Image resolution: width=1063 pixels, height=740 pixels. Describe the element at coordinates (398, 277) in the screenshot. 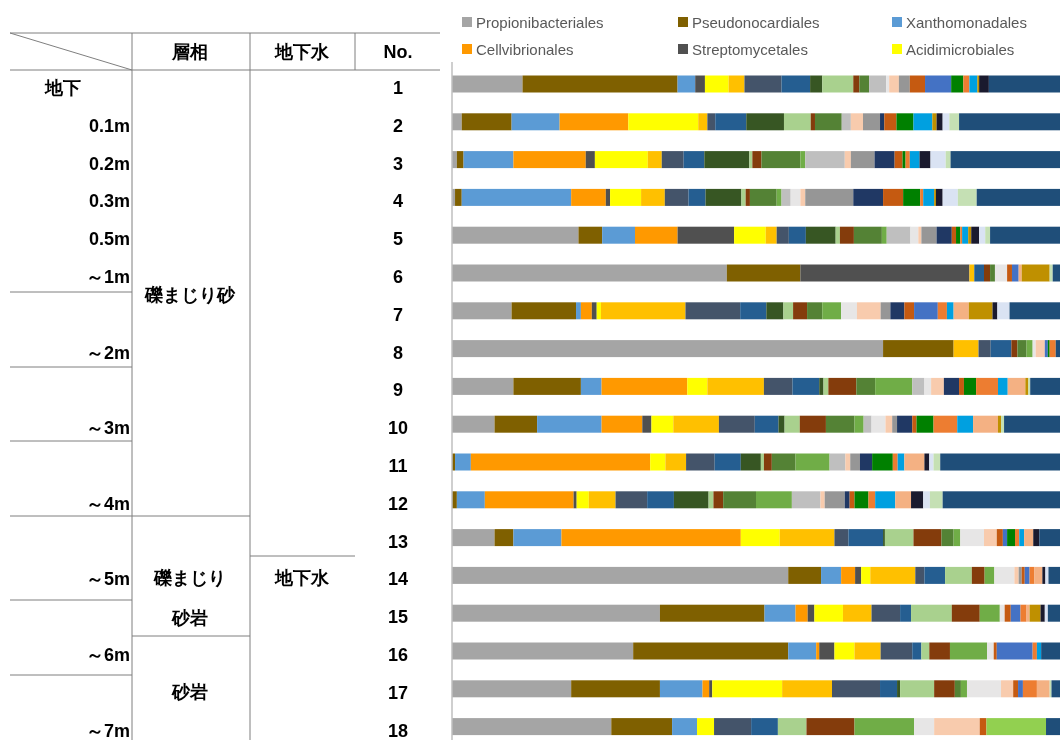

I see `y-tick-label: 6` at that location.